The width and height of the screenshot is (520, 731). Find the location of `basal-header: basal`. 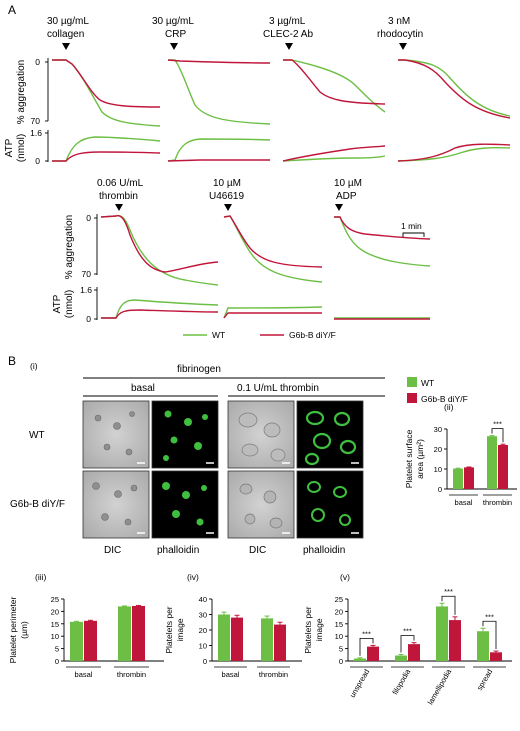

basal-header: basal is located at coordinates (143, 388).